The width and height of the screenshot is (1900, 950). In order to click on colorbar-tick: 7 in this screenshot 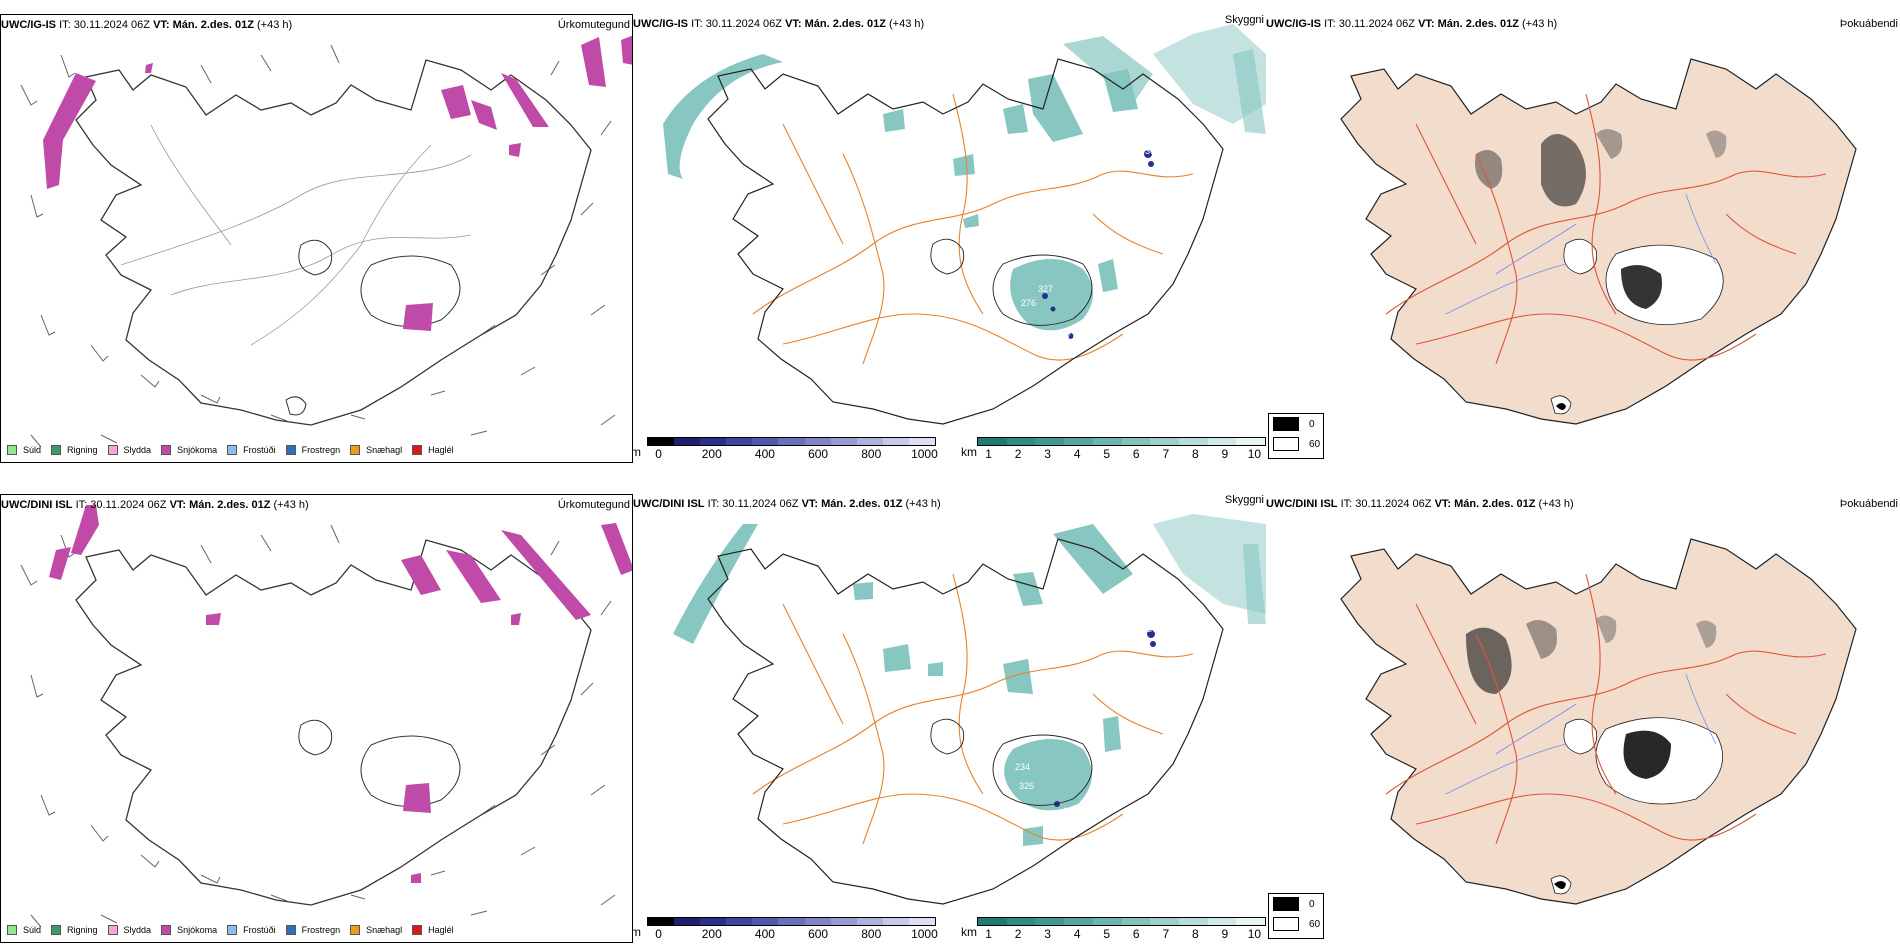, I will do `click(1166, 934)`.